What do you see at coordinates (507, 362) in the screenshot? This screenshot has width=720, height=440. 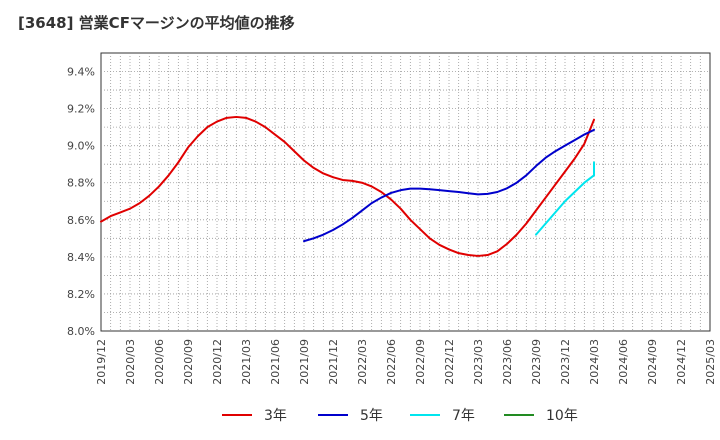 I see `x-tick-label: 2023/06` at bounding box center [507, 362].